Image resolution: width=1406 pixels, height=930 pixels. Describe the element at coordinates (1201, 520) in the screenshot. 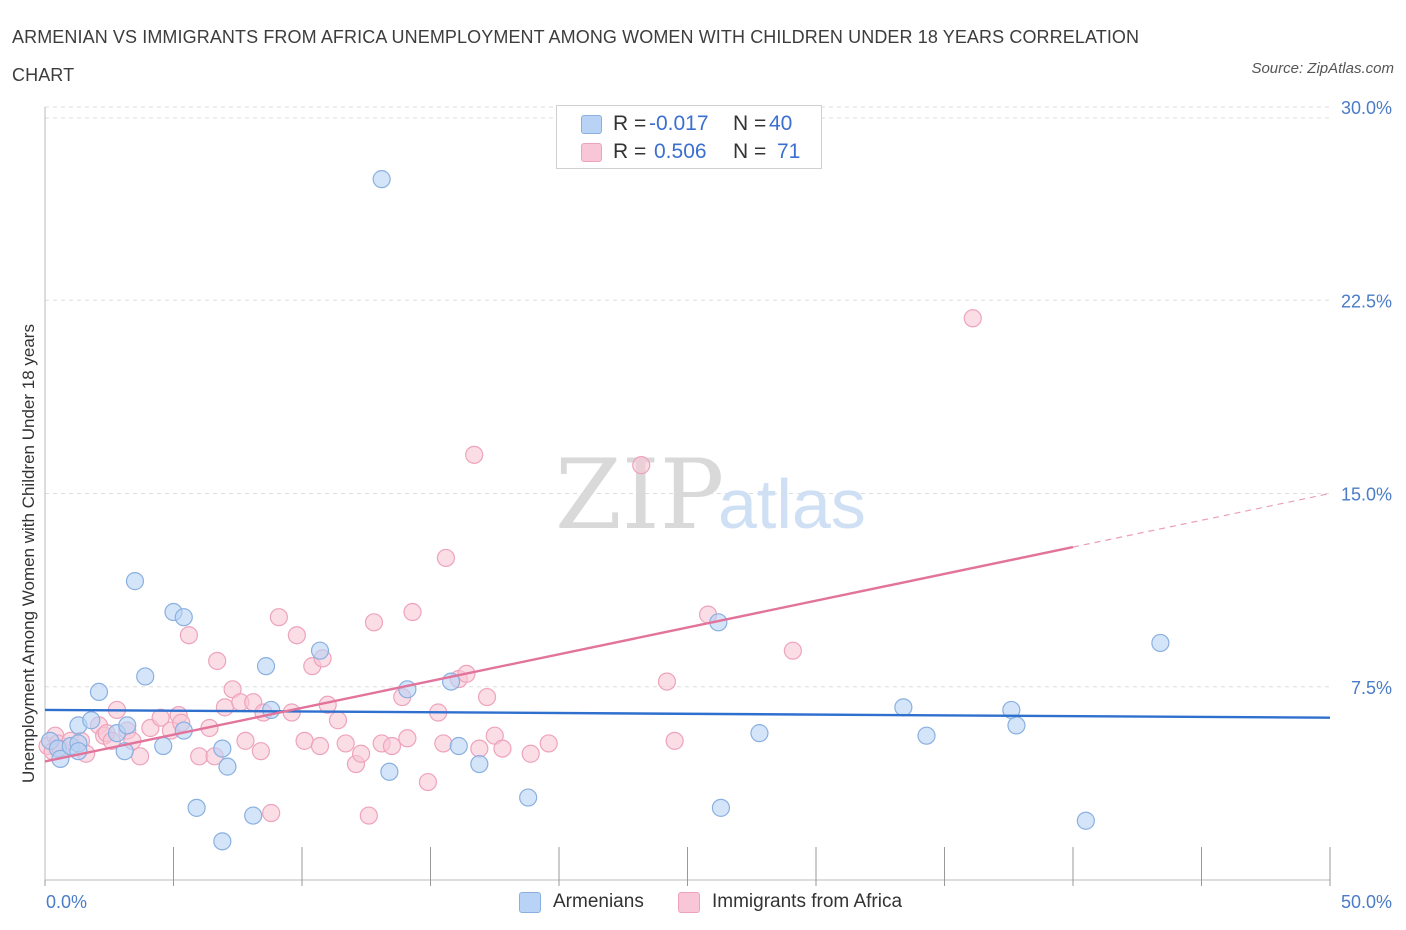

I see `africa-trend-extension` at that location.